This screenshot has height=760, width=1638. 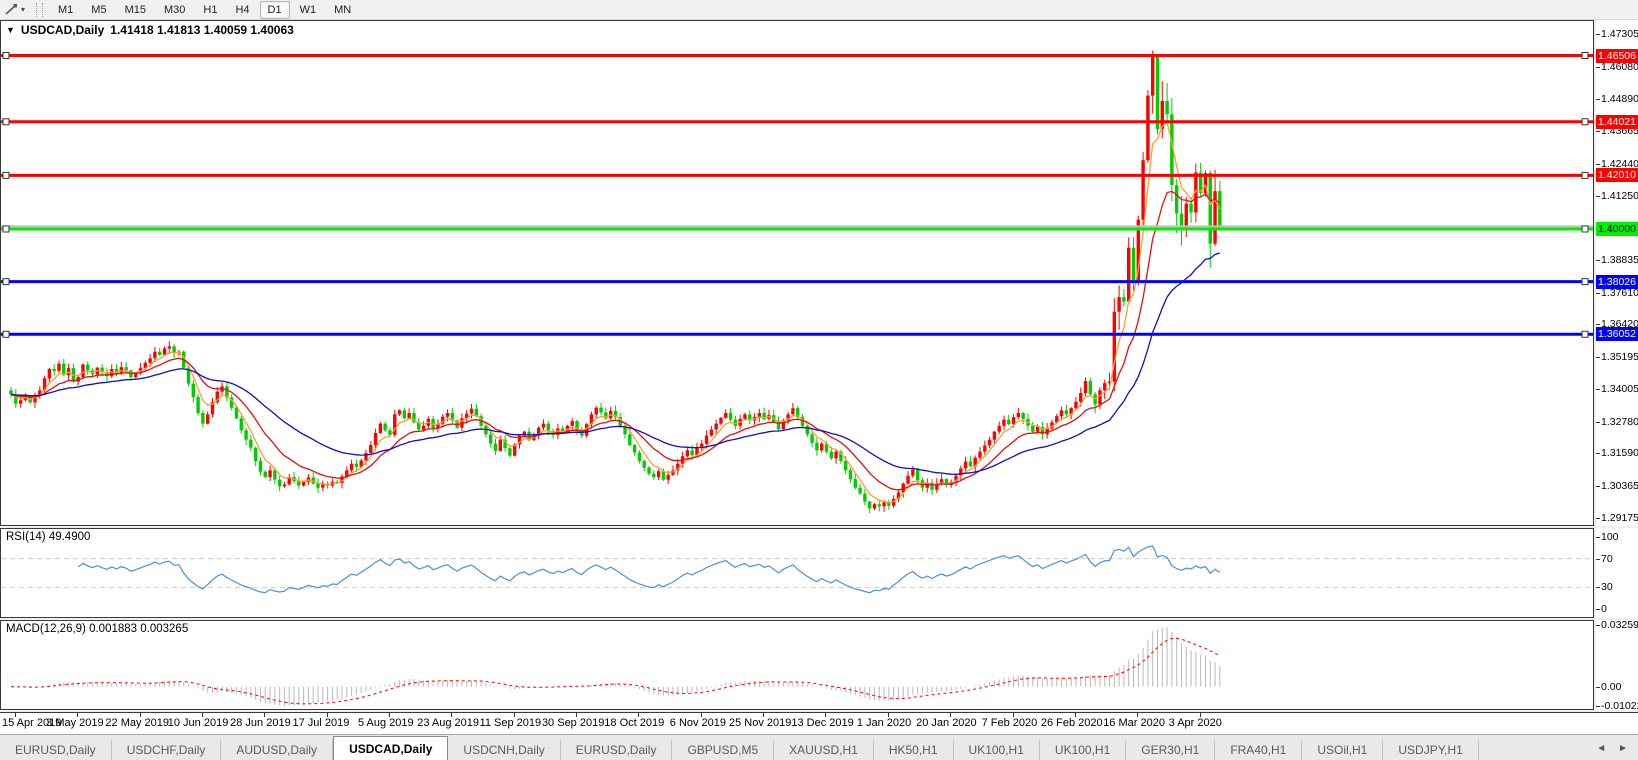 I want to click on price-line-badge: 1.36052, so click(x=1617, y=334).